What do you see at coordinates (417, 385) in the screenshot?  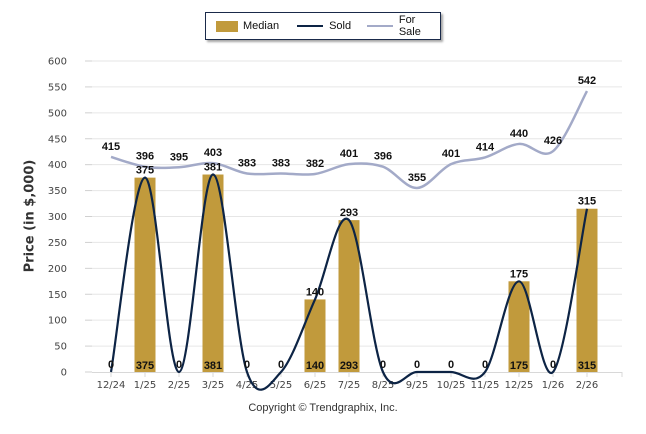 I see `x-tick-label: 9/25` at bounding box center [417, 385].